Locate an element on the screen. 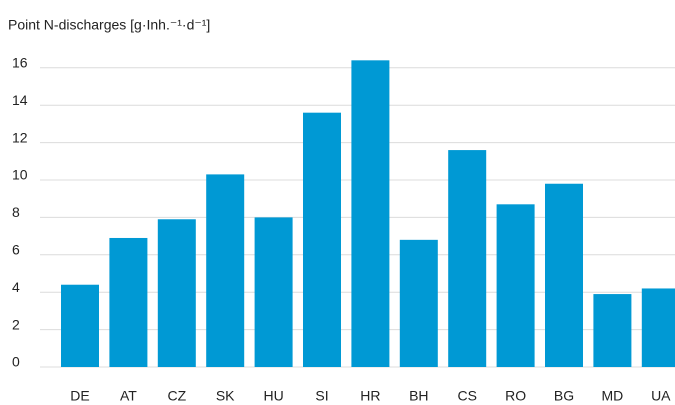 This screenshot has width=675, height=405. x-tick-label: SK is located at coordinates (225, 396).